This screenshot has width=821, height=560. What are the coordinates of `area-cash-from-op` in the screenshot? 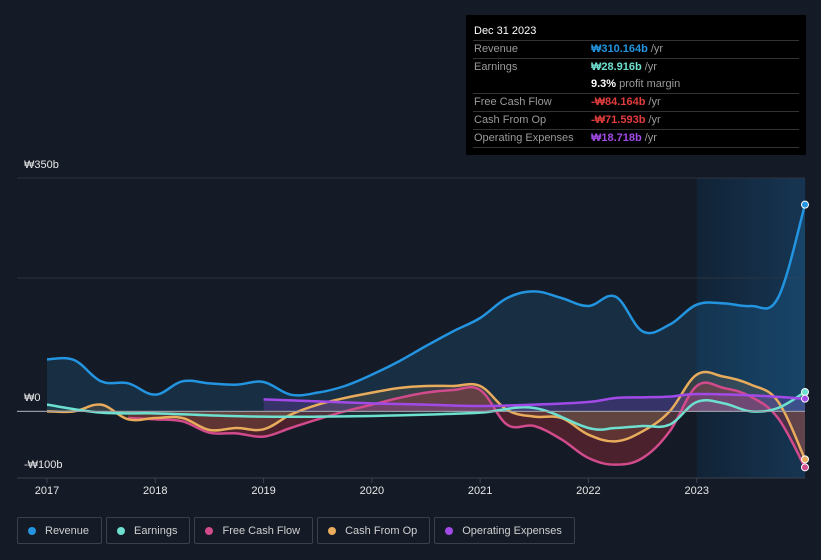 It's located at (426, 416).